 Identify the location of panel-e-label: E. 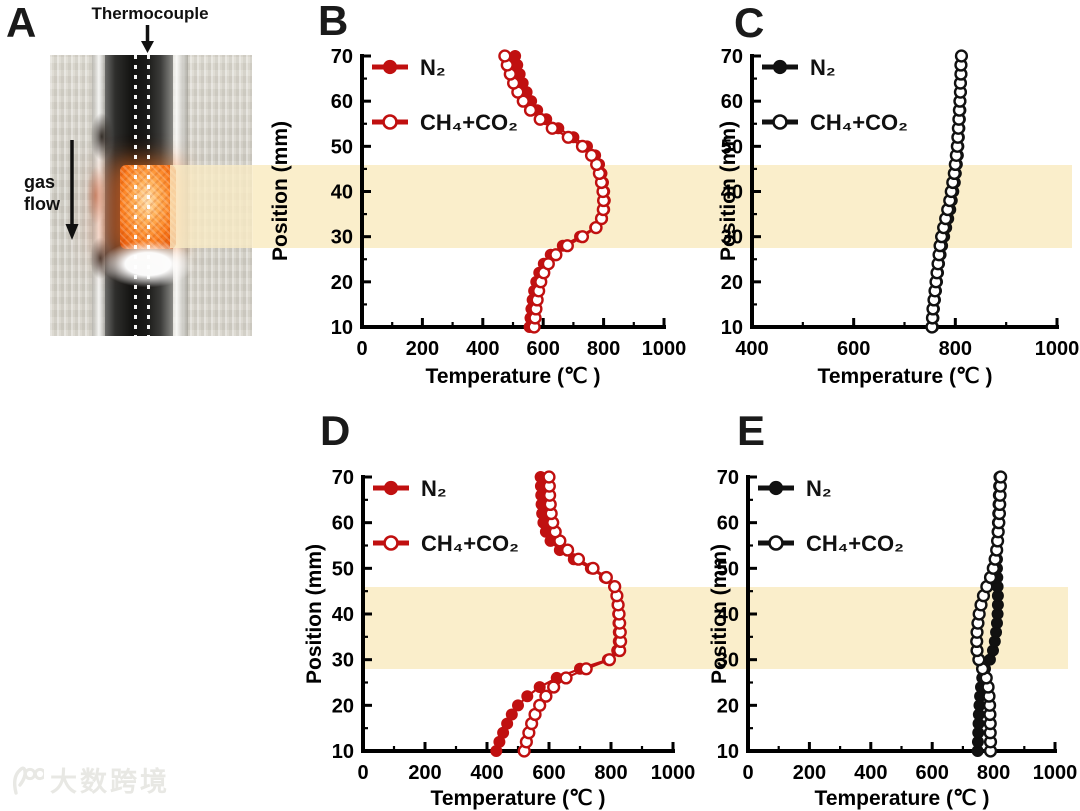
(751, 430).